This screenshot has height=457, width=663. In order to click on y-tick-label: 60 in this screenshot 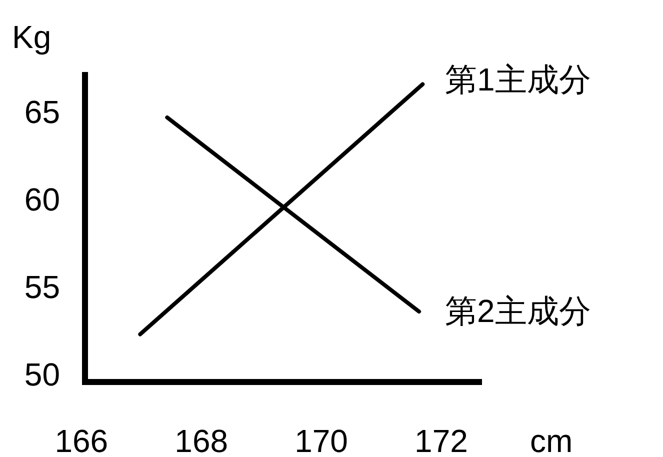, I will do `click(42, 200)`.